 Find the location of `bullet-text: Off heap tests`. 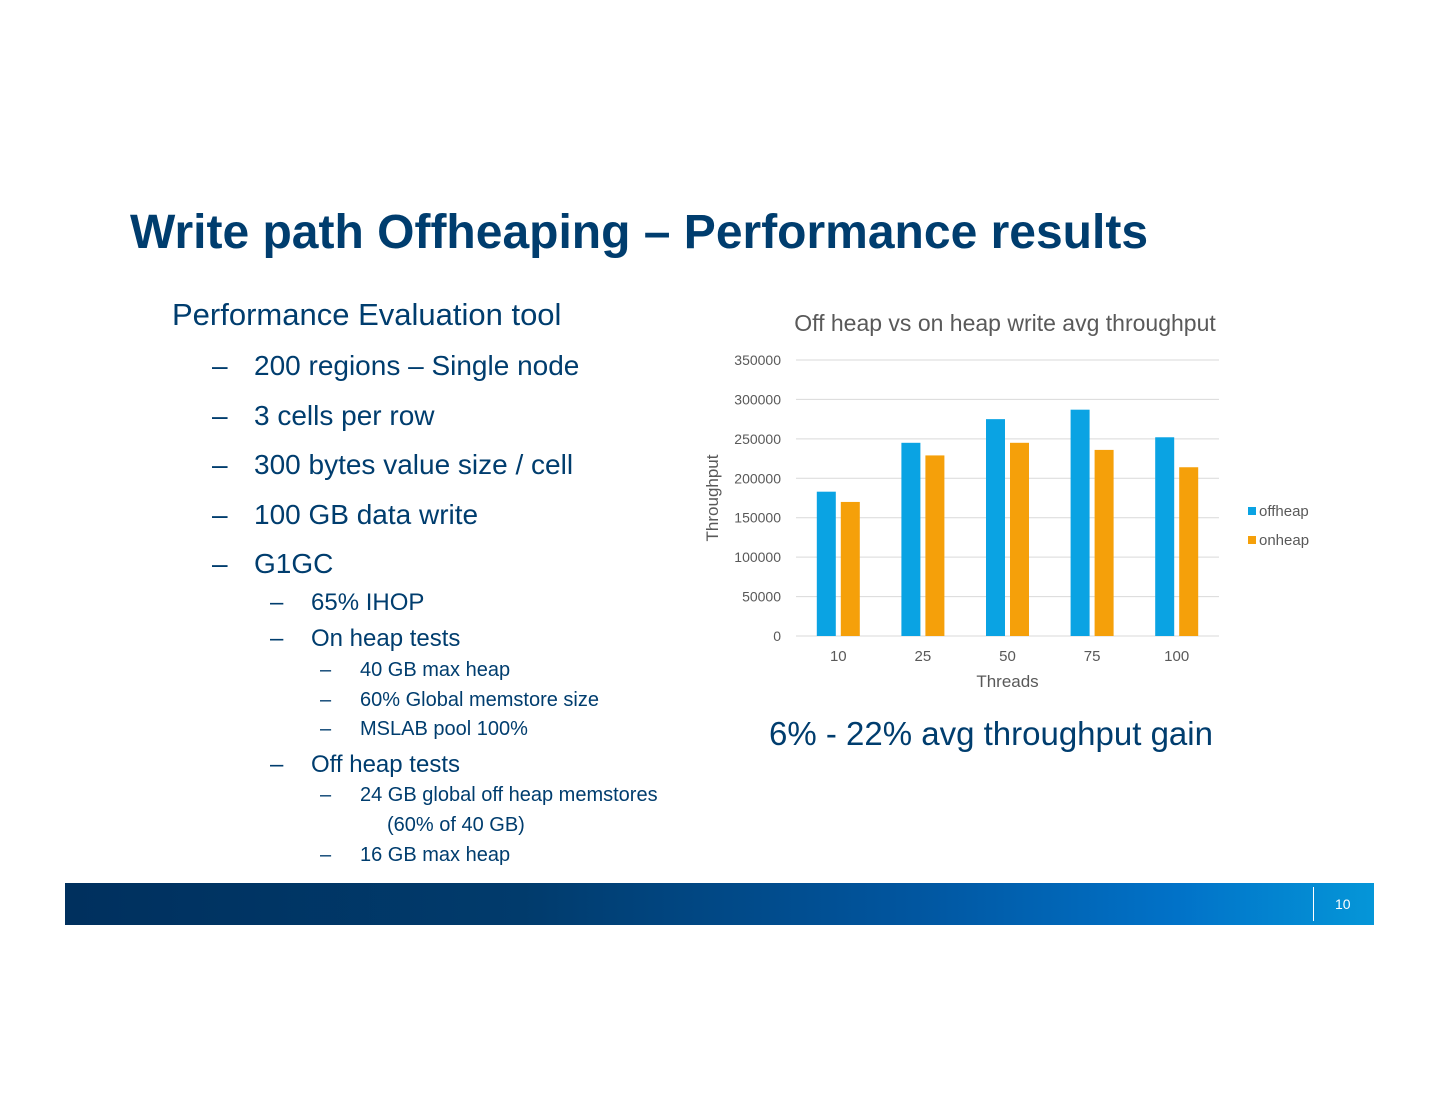

bullet-text: Off heap tests is located at coordinates (385, 764).